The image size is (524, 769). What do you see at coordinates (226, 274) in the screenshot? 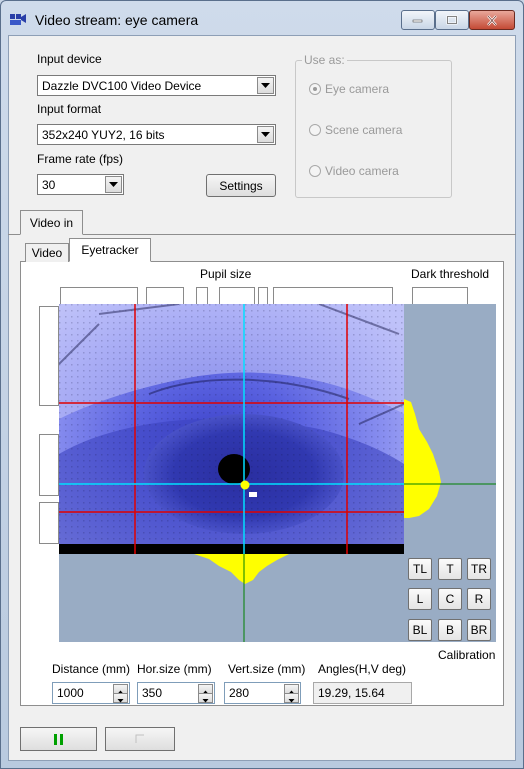
I see `pupil-size-label: Pupil size` at bounding box center [226, 274].